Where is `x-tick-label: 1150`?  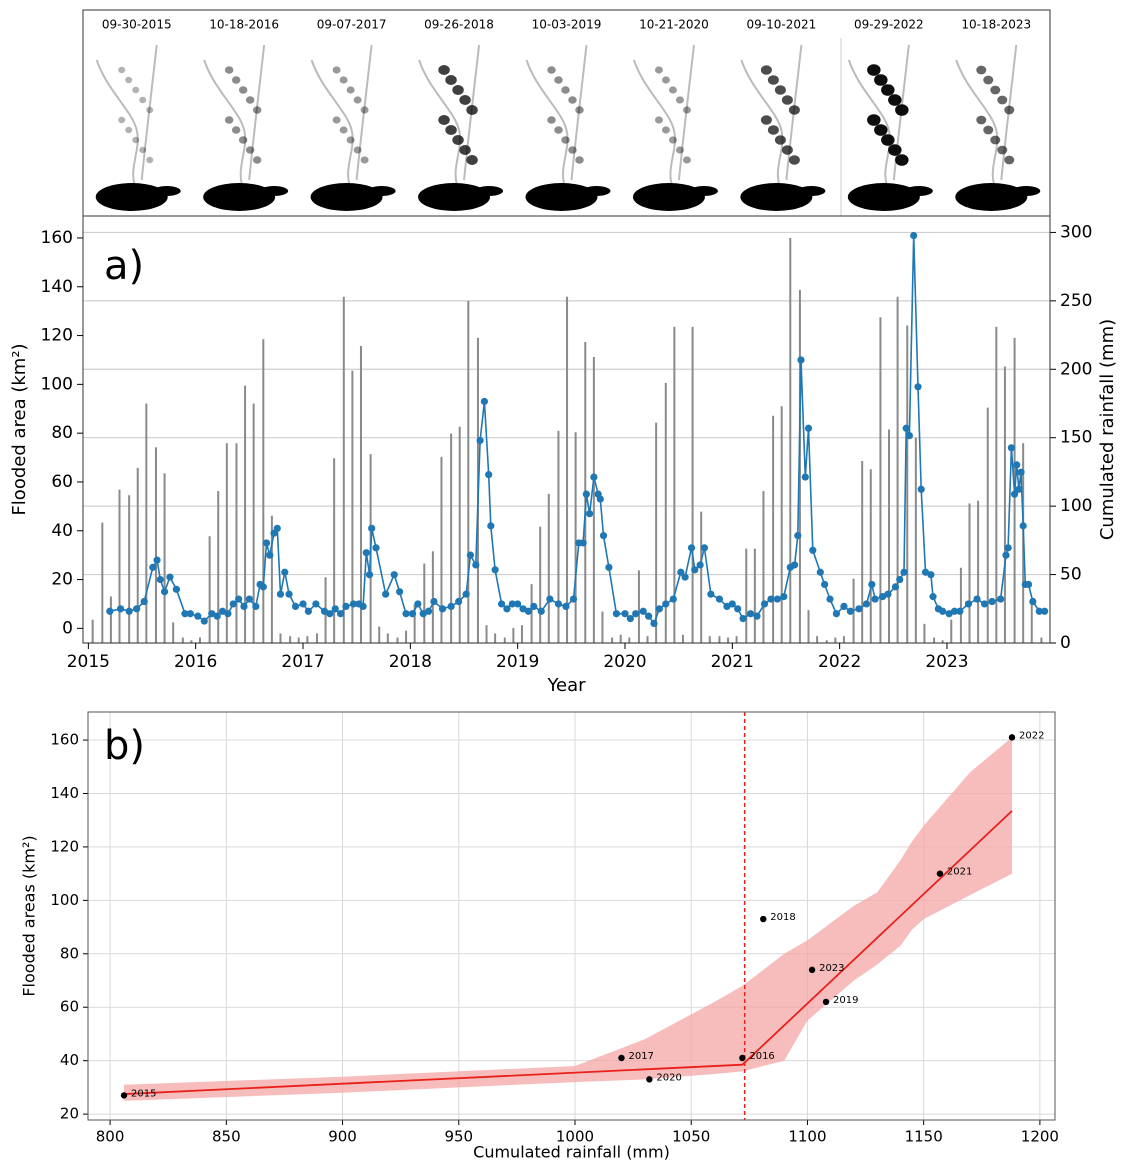 x-tick-label: 1150 is located at coordinates (924, 1137).